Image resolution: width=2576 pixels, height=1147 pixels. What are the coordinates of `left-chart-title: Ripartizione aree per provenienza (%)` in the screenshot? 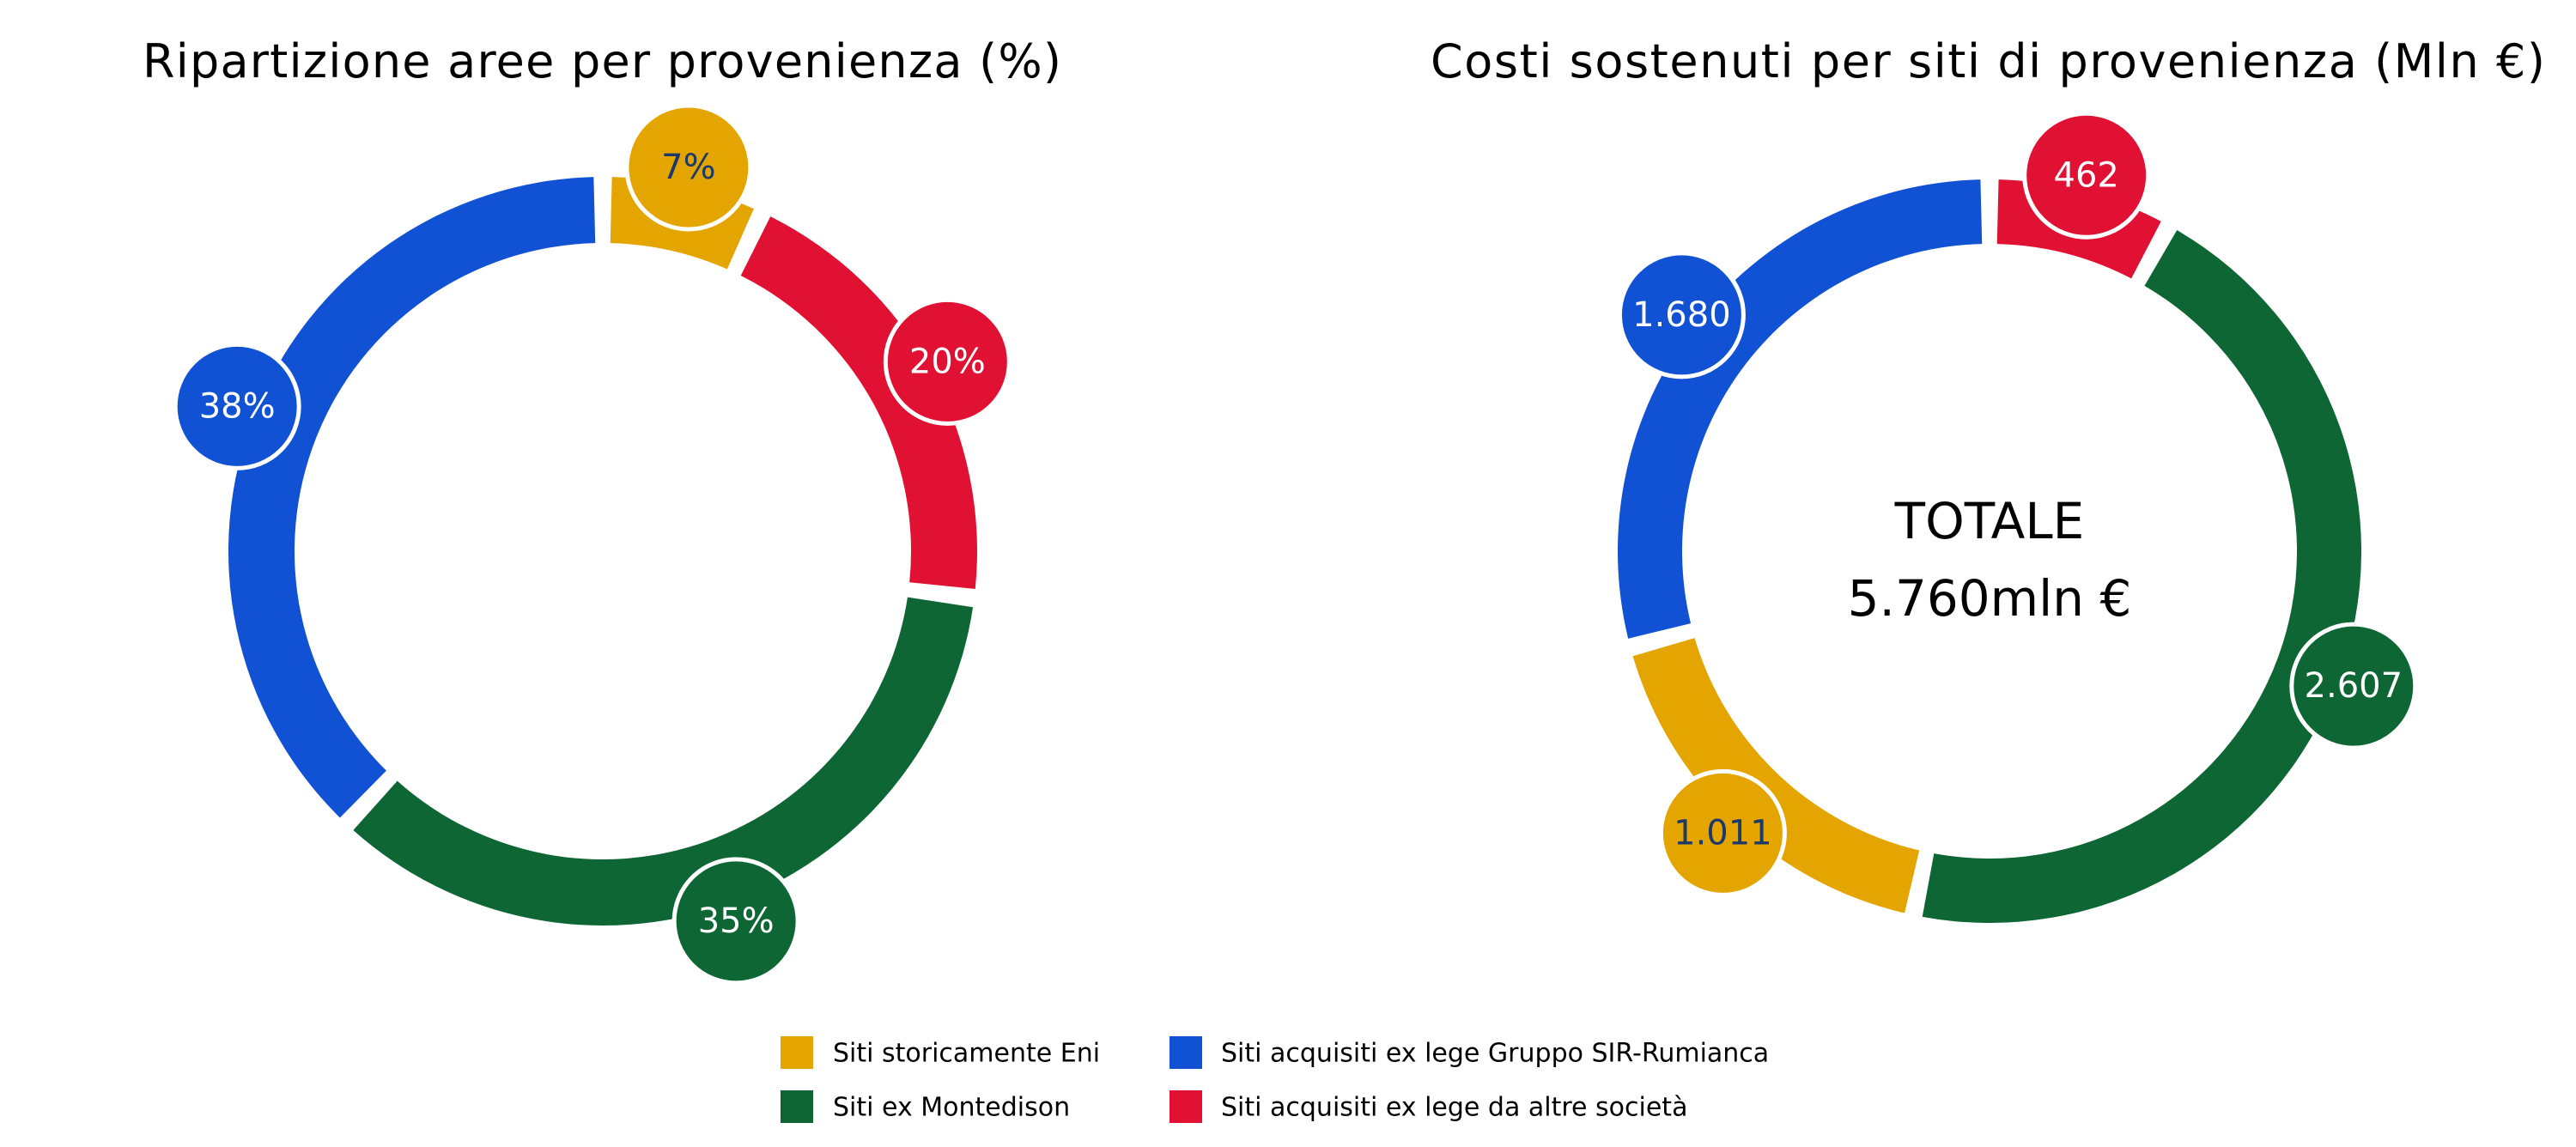 It's located at (602, 61).